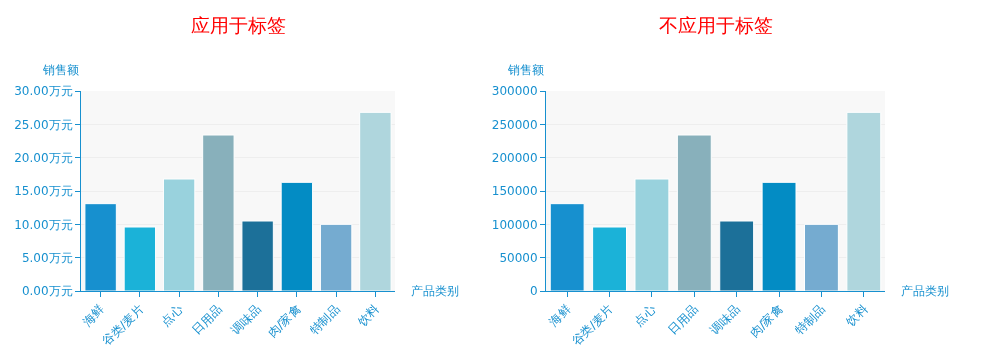 The image size is (1006, 360). I want to click on y-tick-label: 250000, so click(514, 124).